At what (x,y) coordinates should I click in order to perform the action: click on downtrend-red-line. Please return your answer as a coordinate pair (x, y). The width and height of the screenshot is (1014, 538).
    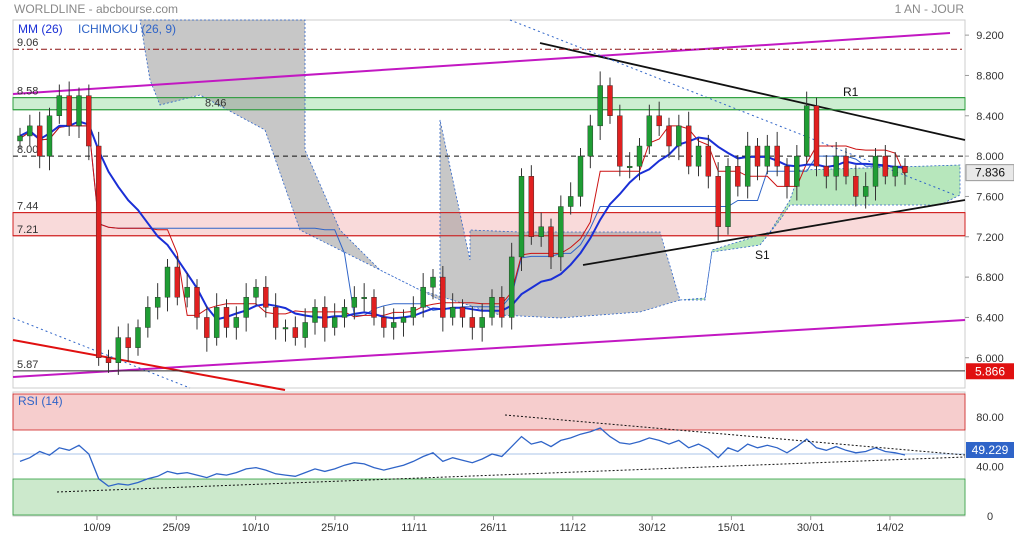
    Looking at the image, I should click on (149, 365).